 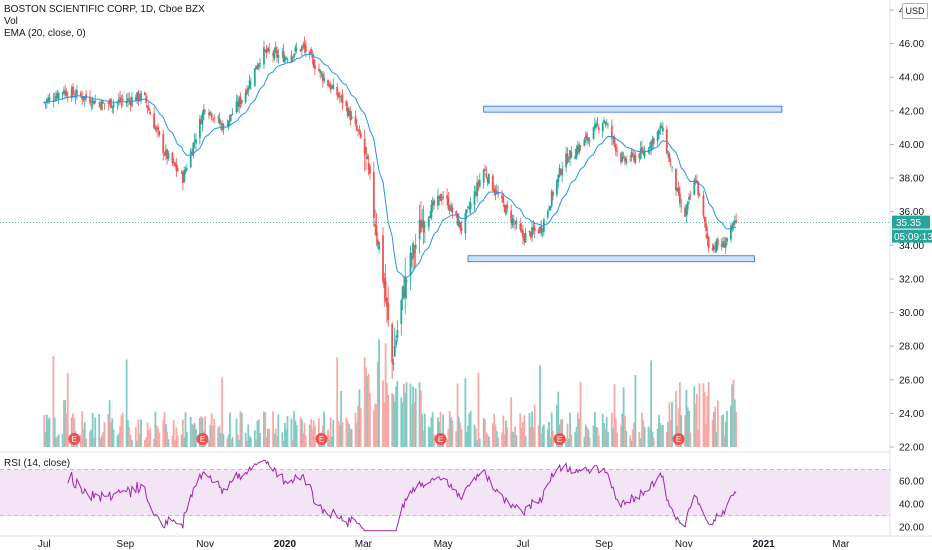 I want to click on support-resistance-levels, so click(x=625, y=184).